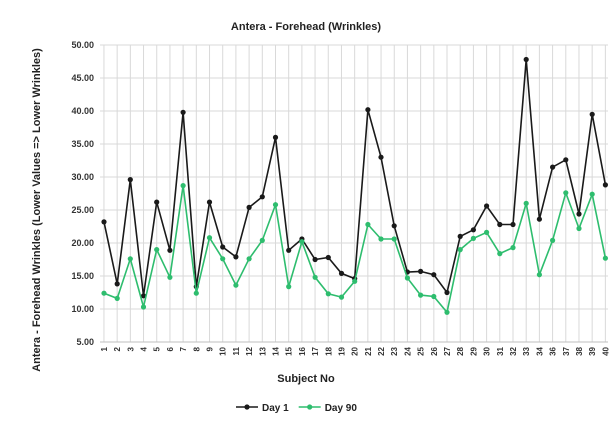 This screenshot has width=613, height=422. What do you see at coordinates (500, 350) in the screenshot?
I see `x-tick-label: 31` at bounding box center [500, 350].